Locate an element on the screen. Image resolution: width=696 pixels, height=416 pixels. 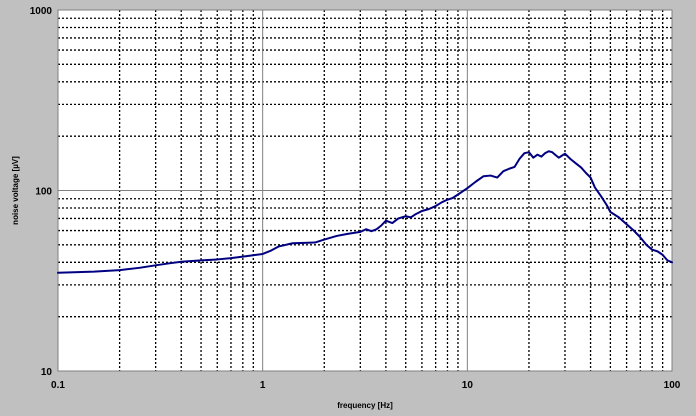
y-tick-label: 1000 is located at coordinates (41, 11).